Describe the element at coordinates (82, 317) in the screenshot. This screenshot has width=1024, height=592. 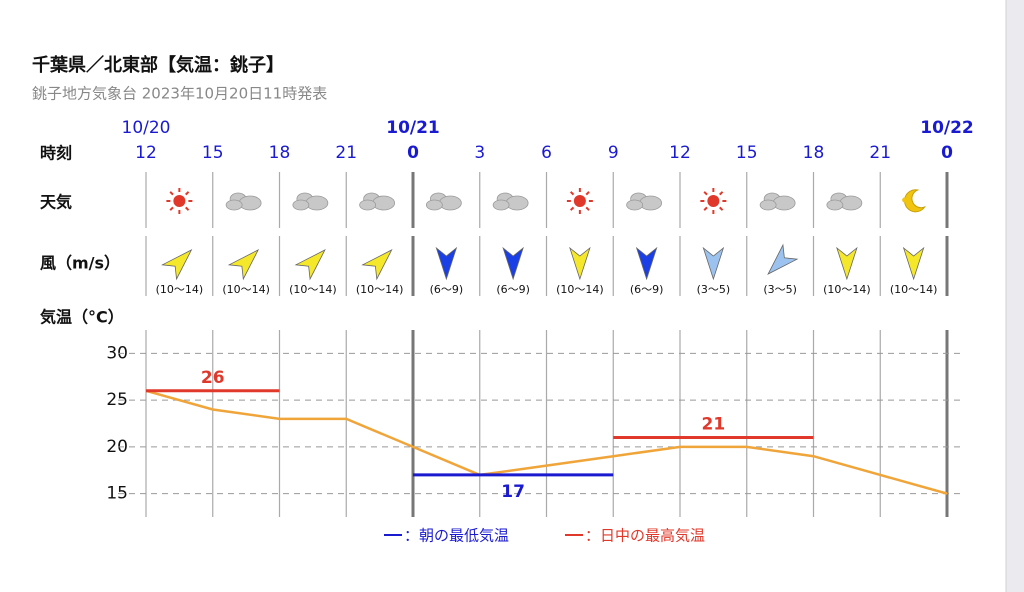
I see `row-label: 気温（°C）` at that location.